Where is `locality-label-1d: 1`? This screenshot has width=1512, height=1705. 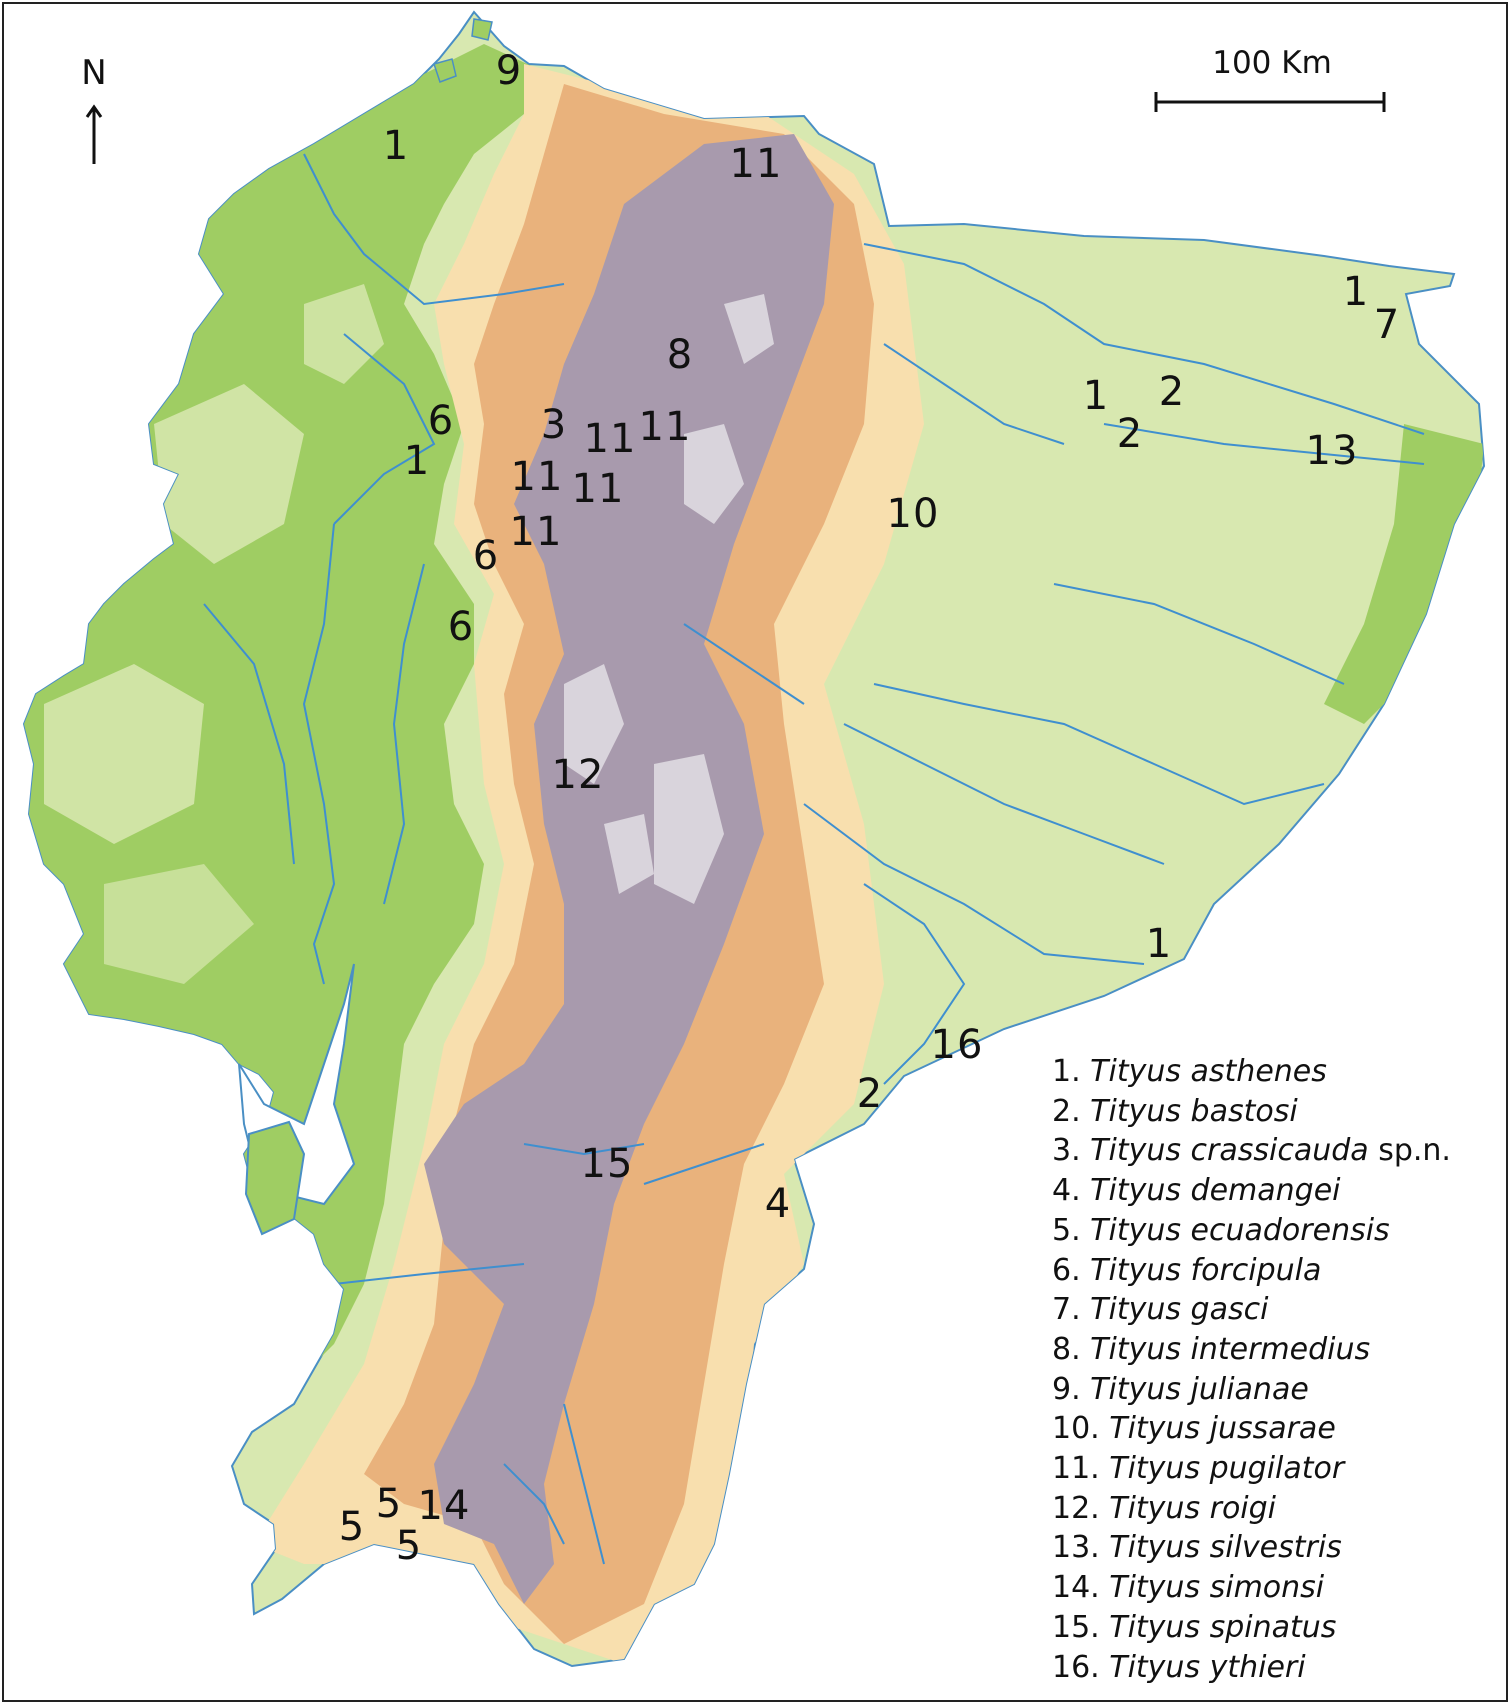 locality-label-1d: 1 is located at coordinates (417, 461).